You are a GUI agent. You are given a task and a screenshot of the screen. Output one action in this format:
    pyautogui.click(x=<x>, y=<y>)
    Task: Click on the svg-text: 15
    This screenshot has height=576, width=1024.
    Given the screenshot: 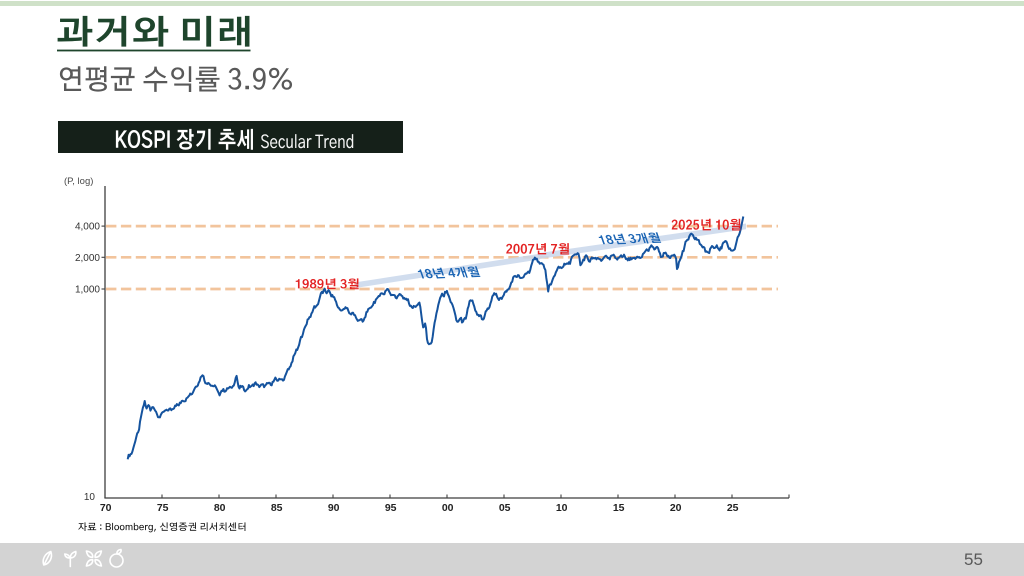 What is the action you would take?
    pyautogui.click(x=619, y=508)
    